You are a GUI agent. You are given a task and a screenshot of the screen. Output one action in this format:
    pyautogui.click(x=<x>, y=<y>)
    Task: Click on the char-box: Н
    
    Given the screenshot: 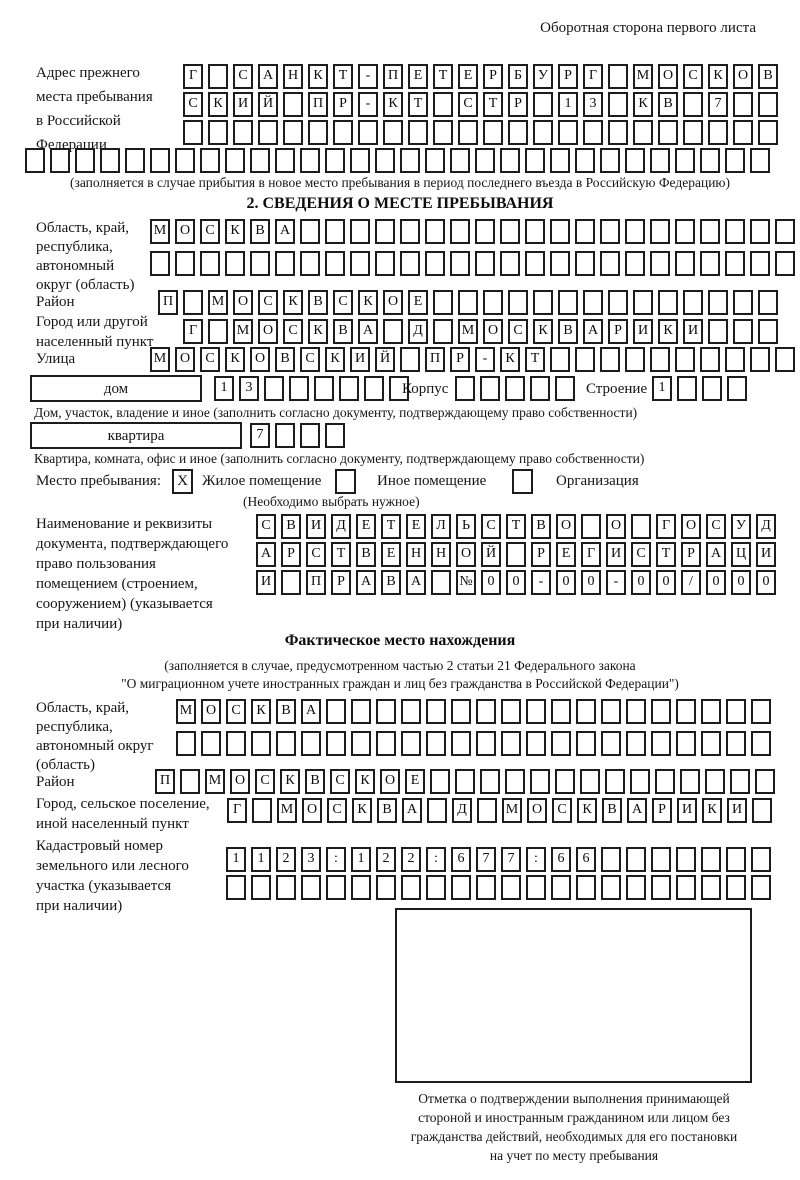 What is the action you would take?
    pyautogui.click(x=416, y=554)
    